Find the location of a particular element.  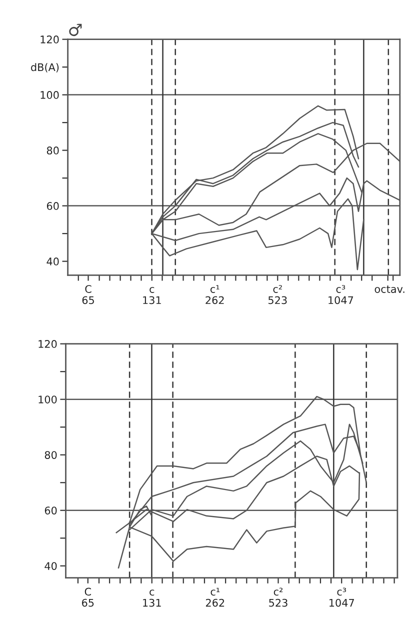

y-tick-label: dB(A) is located at coordinates (45, 67).